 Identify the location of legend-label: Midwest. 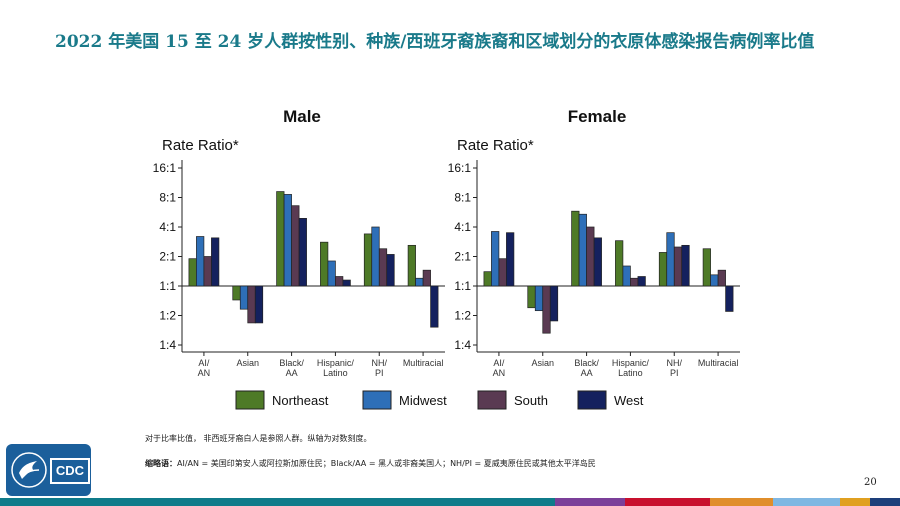
(423, 400).